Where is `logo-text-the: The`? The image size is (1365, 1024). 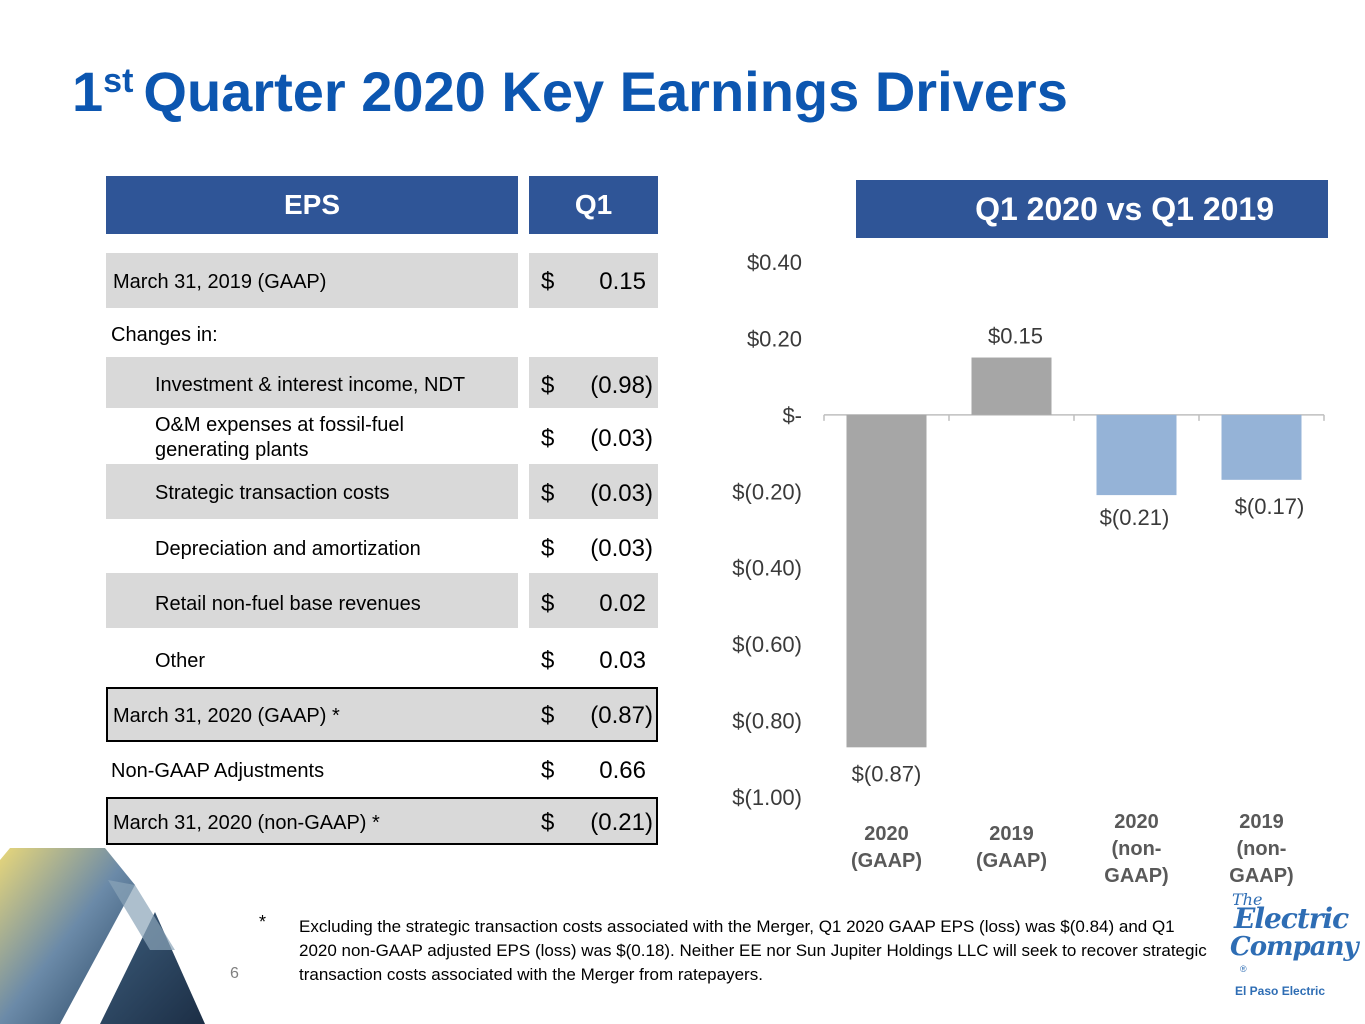 logo-text-the: The is located at coordinates (1247, 899).